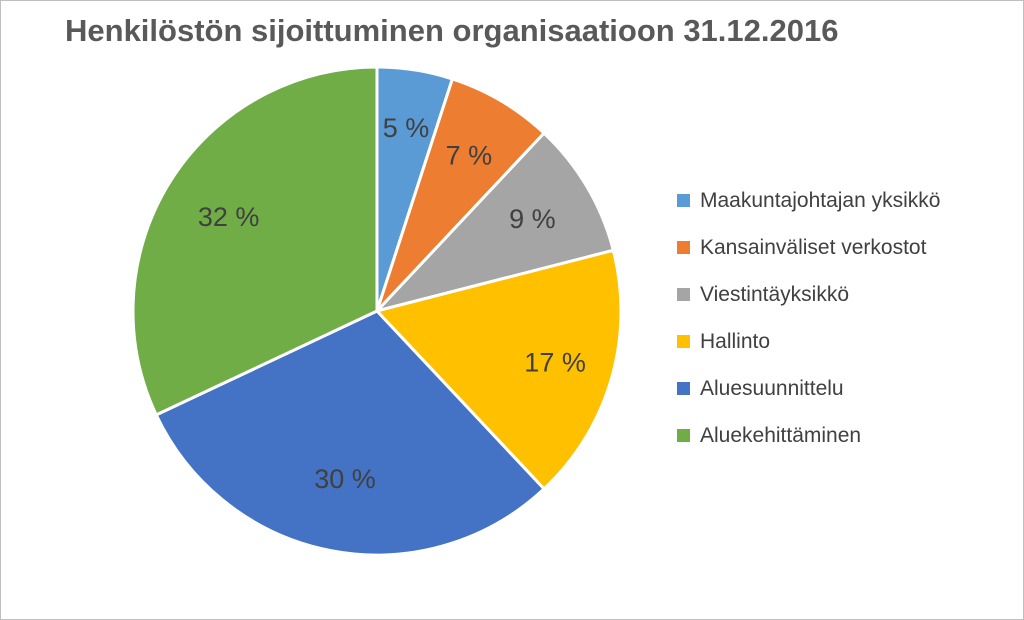 The width and height of the screenshot is (1024, 620). What do you see at coordinates (781, 435) in the screenshot?
I see `legend-label: Aluekehittäminen` at bounding box center [781, 435].